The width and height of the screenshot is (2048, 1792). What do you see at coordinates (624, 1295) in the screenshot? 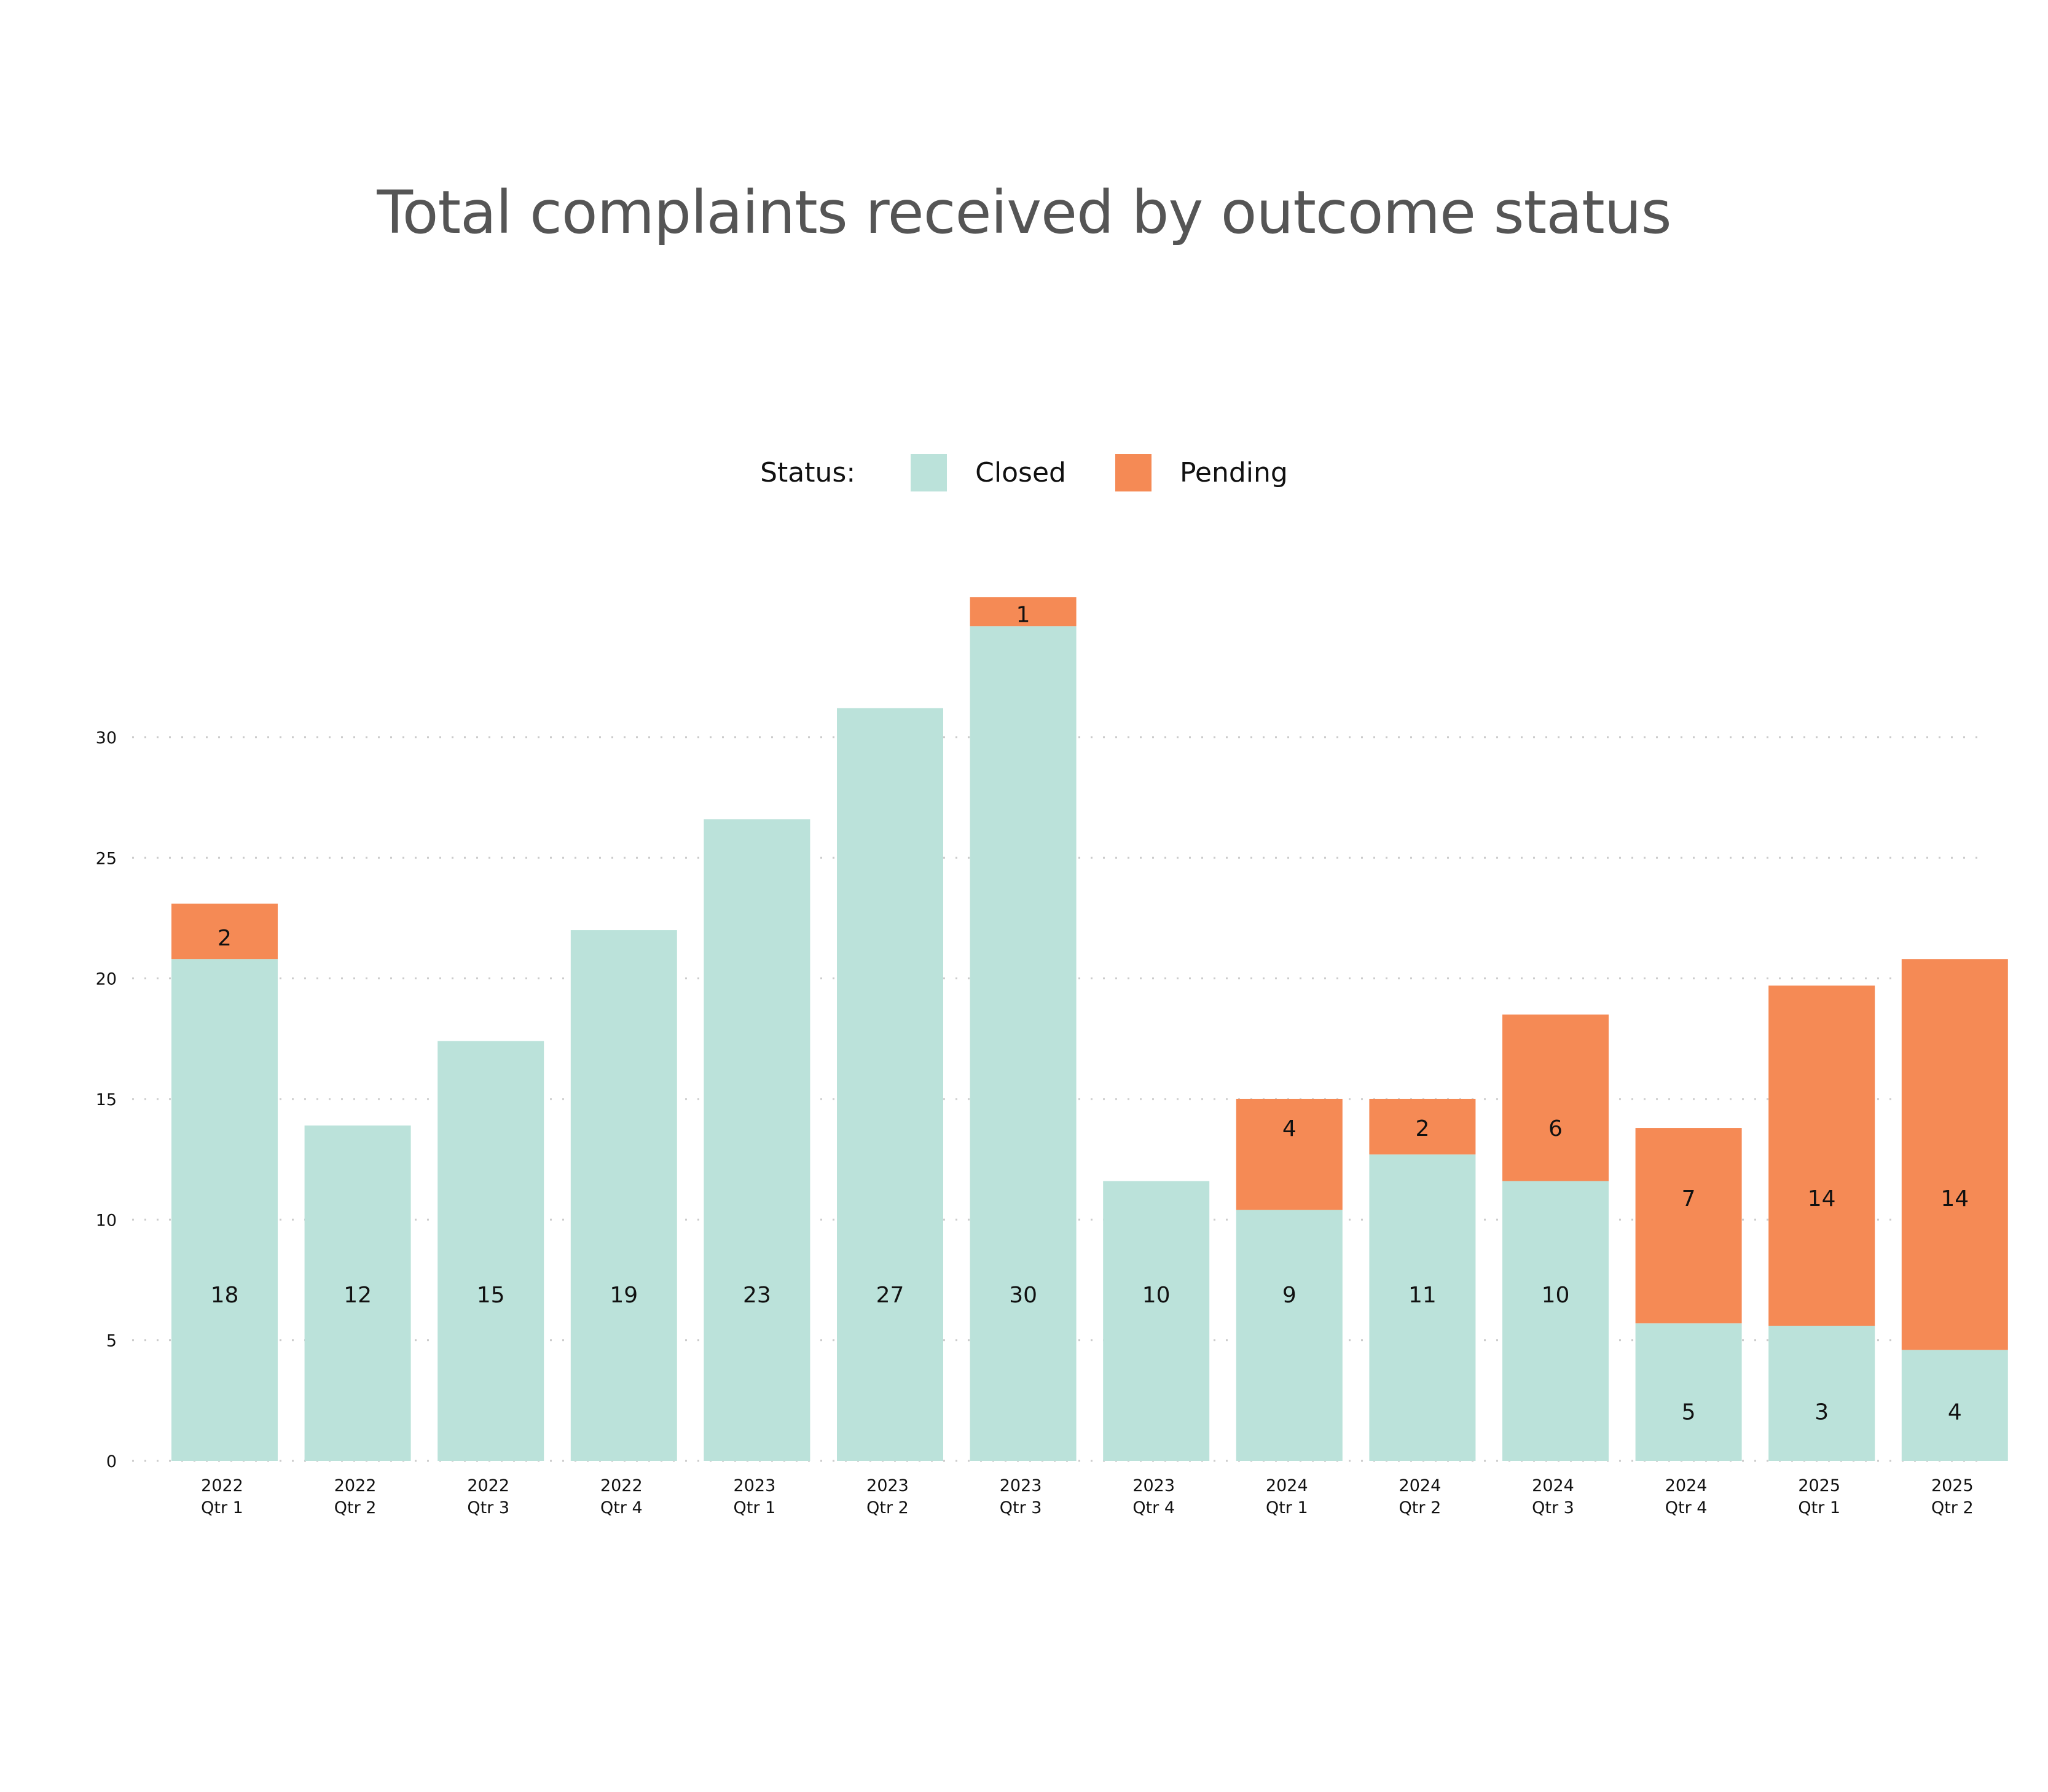
I see `data-label-closed: 19` at bounding box center [624, 1295].